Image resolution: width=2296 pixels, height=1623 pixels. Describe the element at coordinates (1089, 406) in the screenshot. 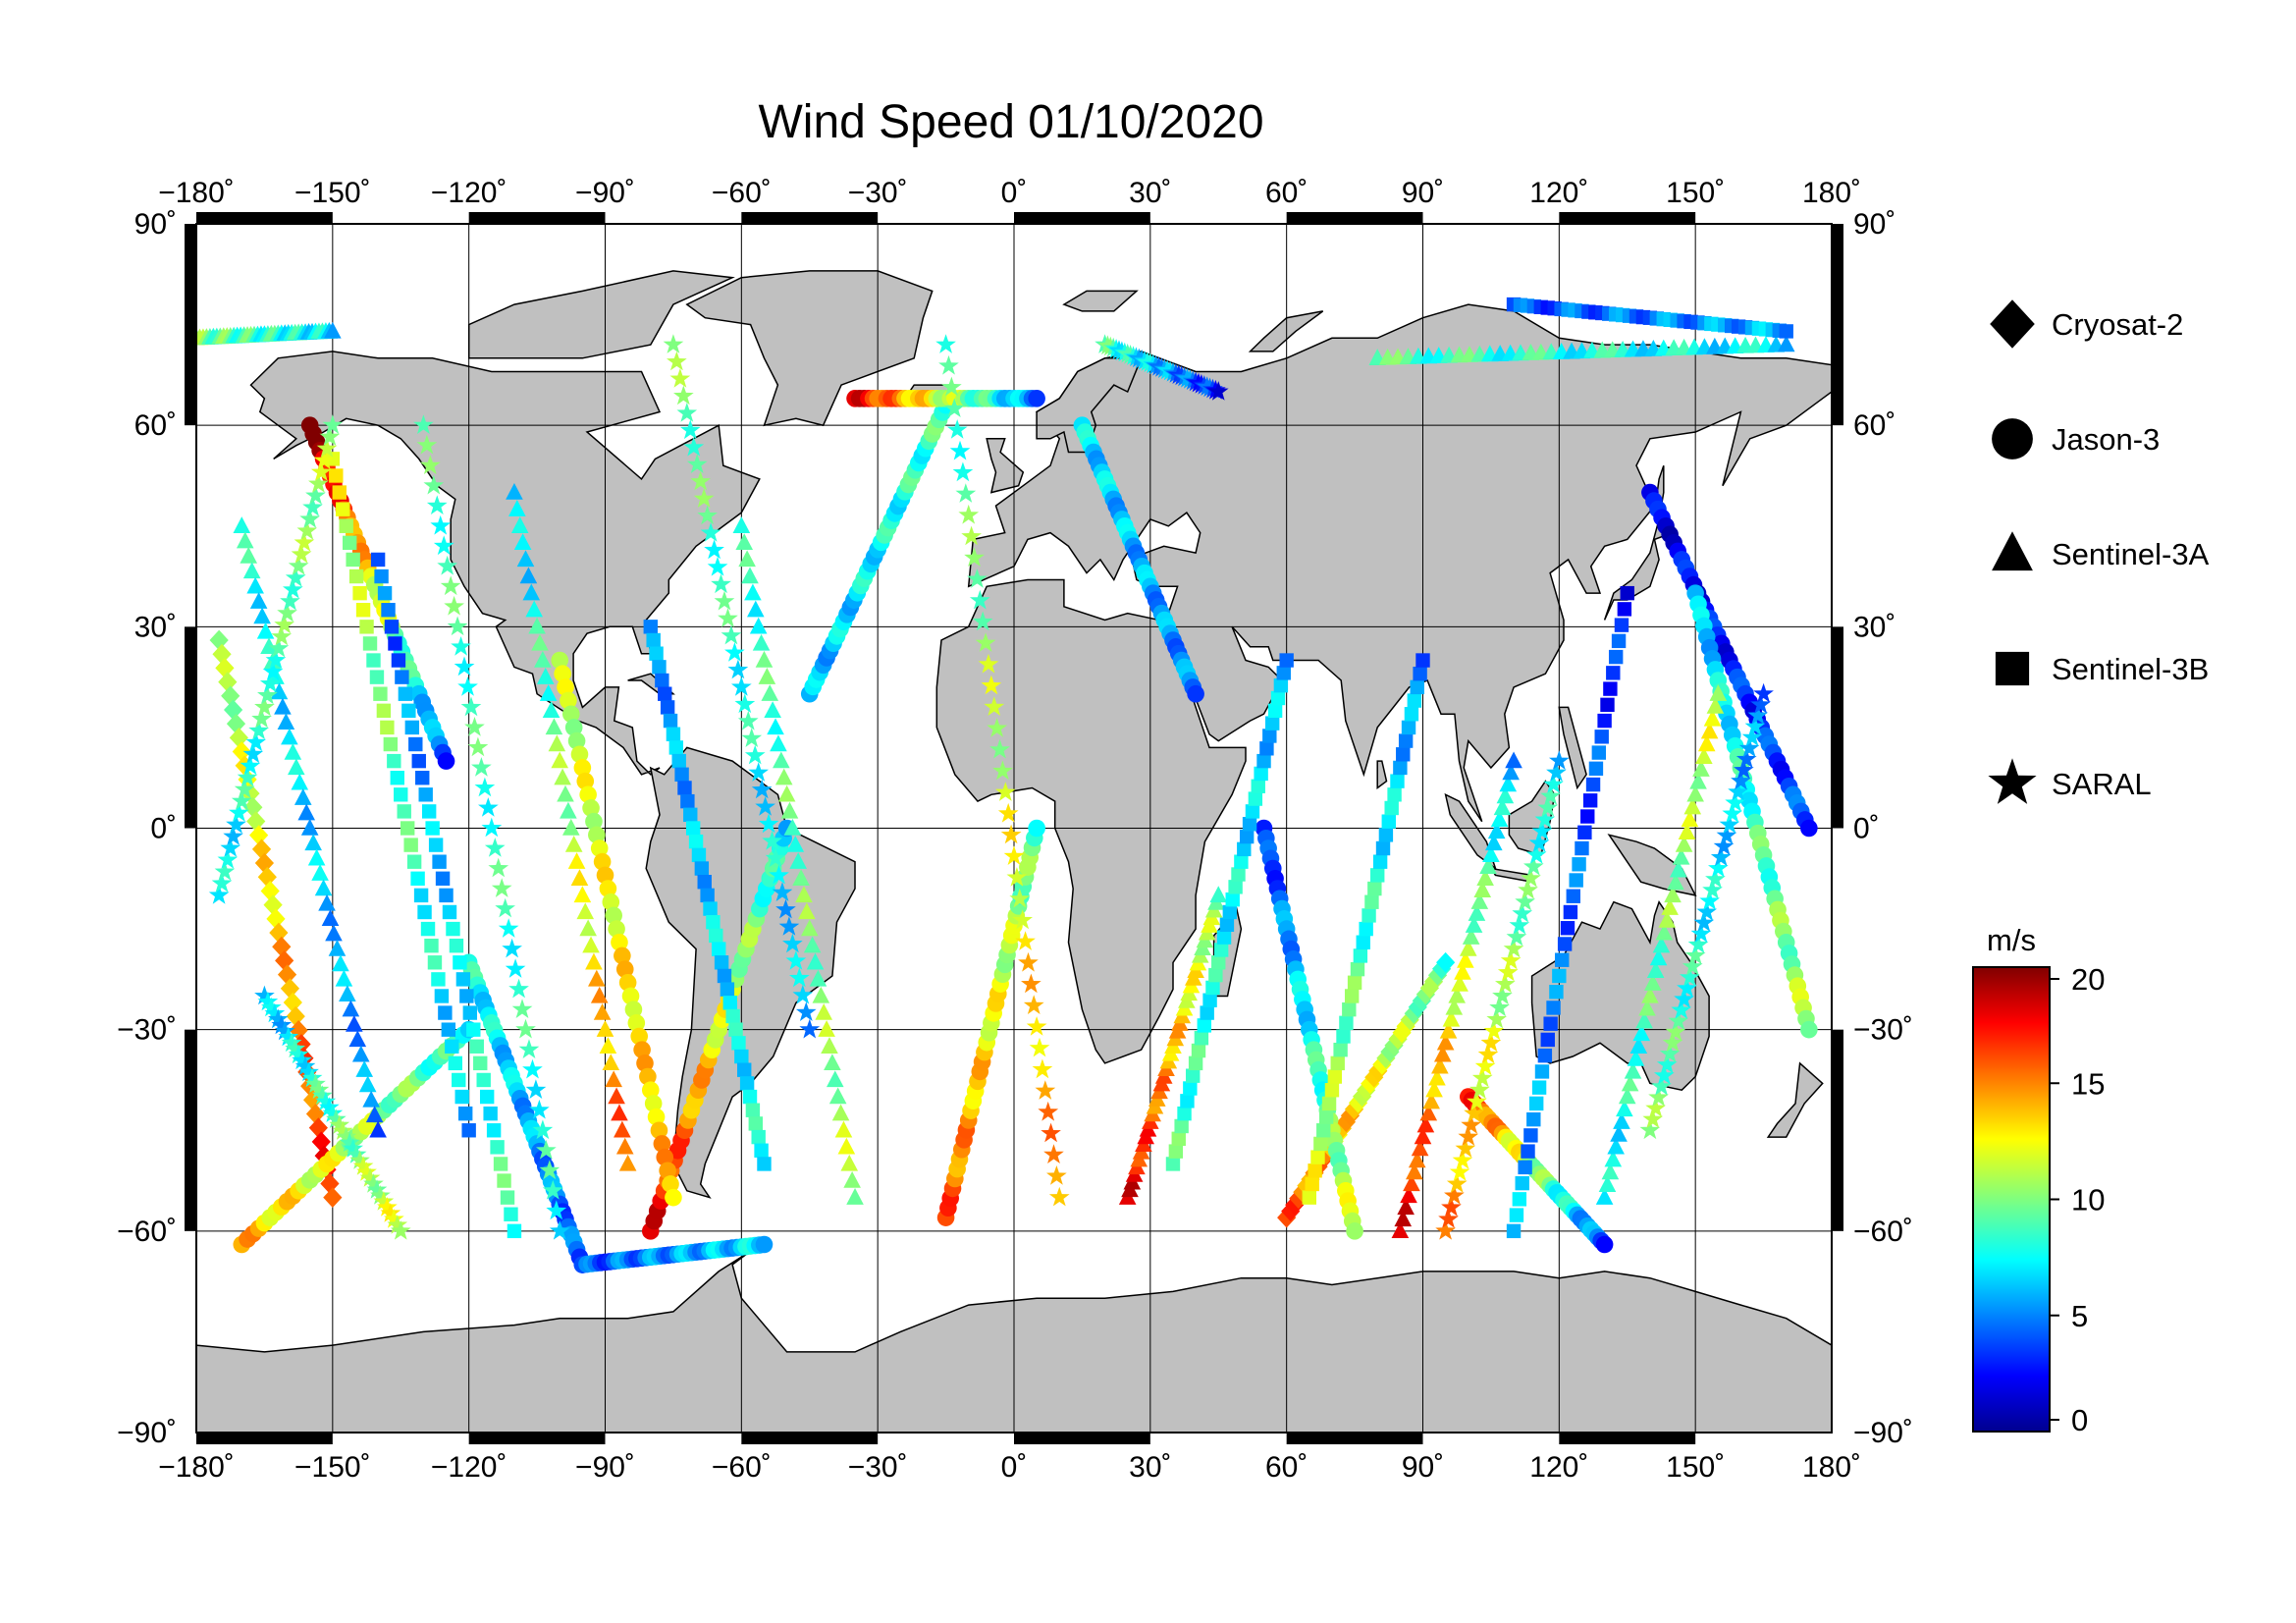

I see `land-scandinavia` at that location.